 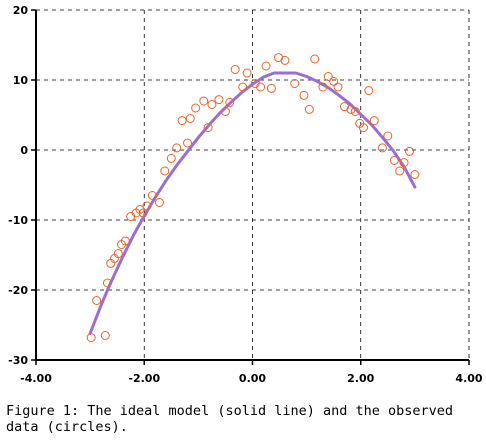 What do you see at coordinates (21, 80) in the screenshot?
I see `y-tick-label-4: 10` at bounding box center [21, 80].